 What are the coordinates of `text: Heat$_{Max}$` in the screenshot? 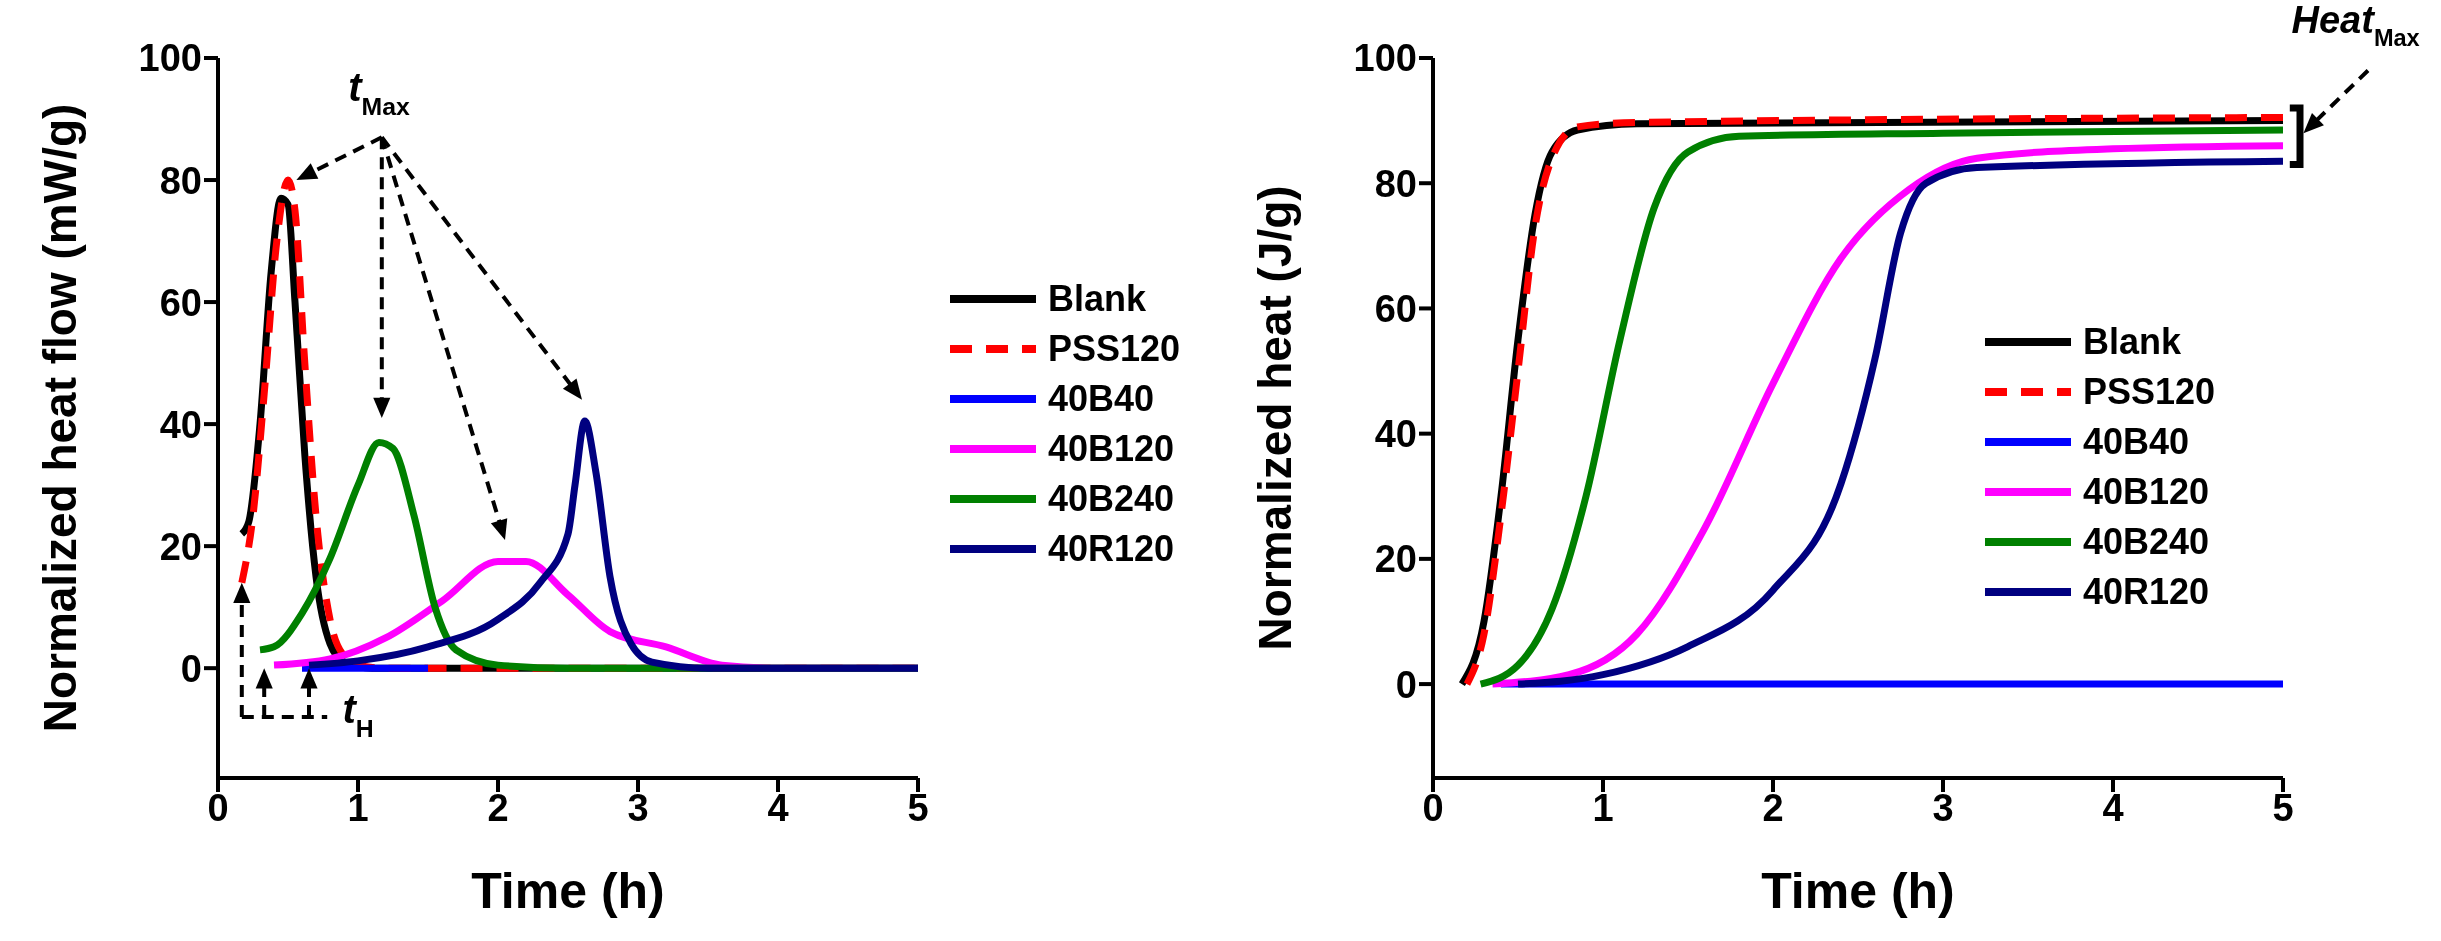 It's located at (2355, 25).